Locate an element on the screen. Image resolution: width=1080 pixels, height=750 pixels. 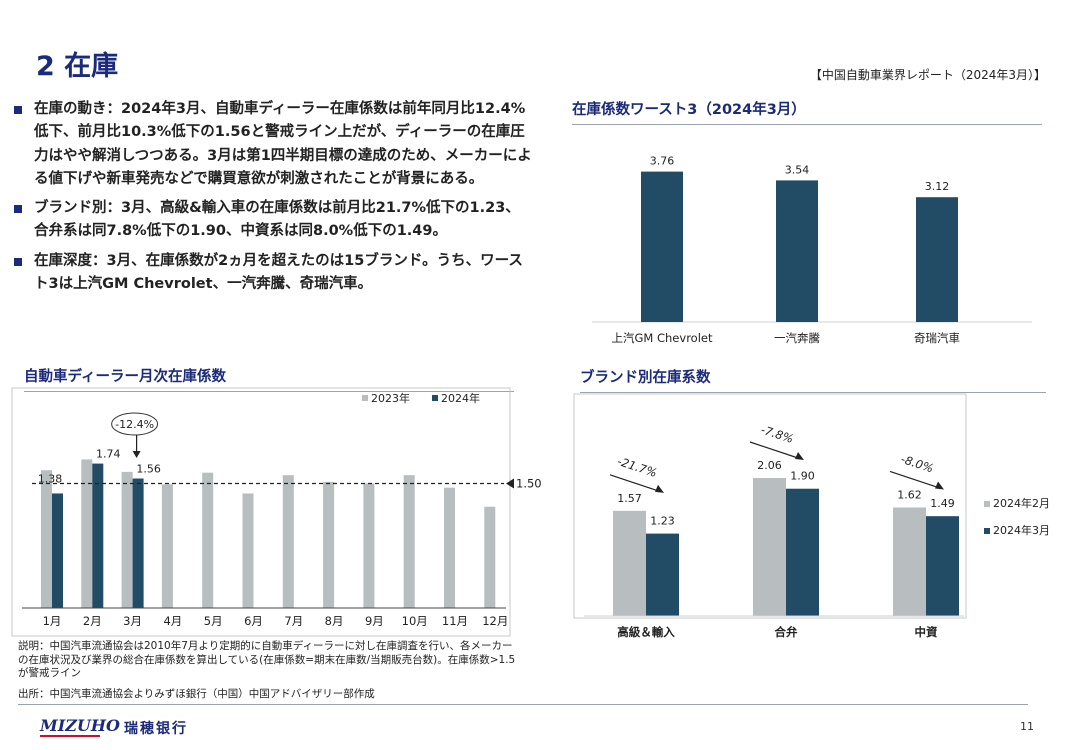
legend-label: 2024年2月 is located at coordinates (1021, 503).